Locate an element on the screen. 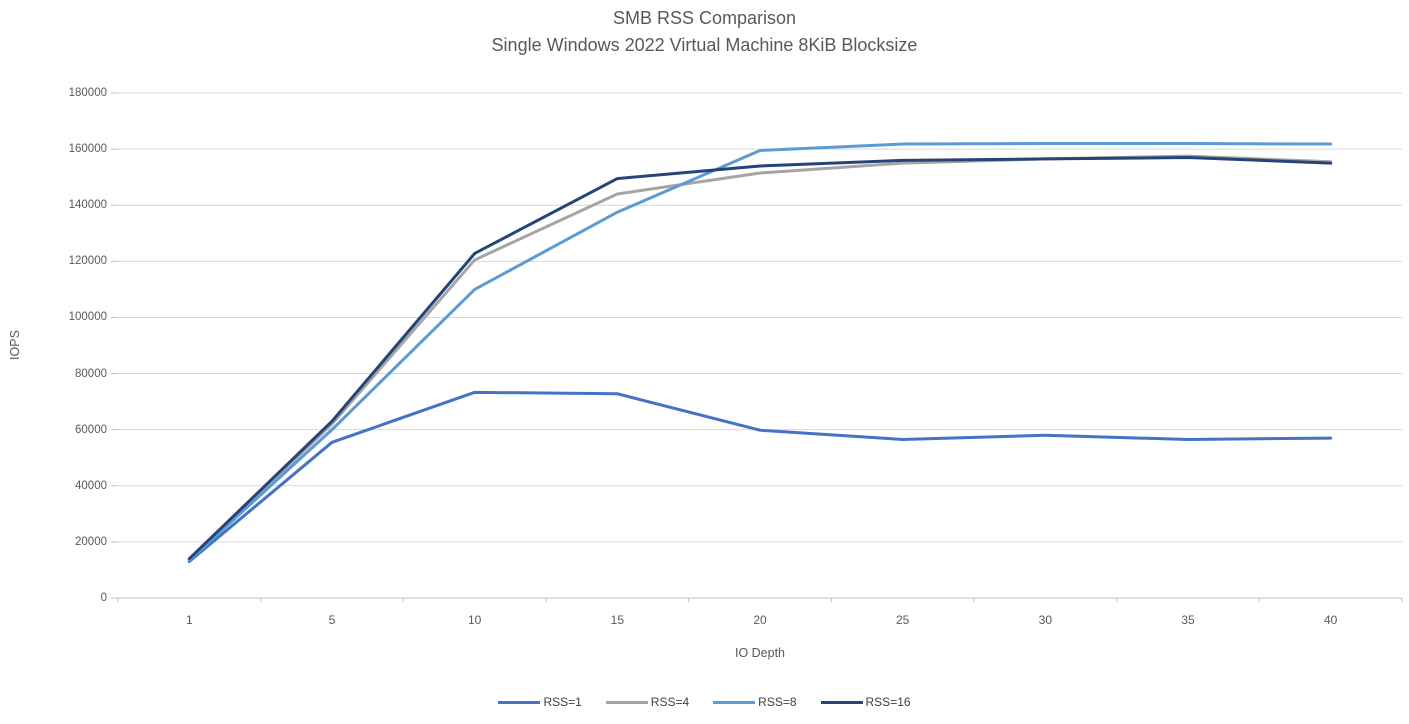 This screenshot has height=724, width=1409. legend-item-RSS=8: RSS=8 is located at coordinates (755, 702).